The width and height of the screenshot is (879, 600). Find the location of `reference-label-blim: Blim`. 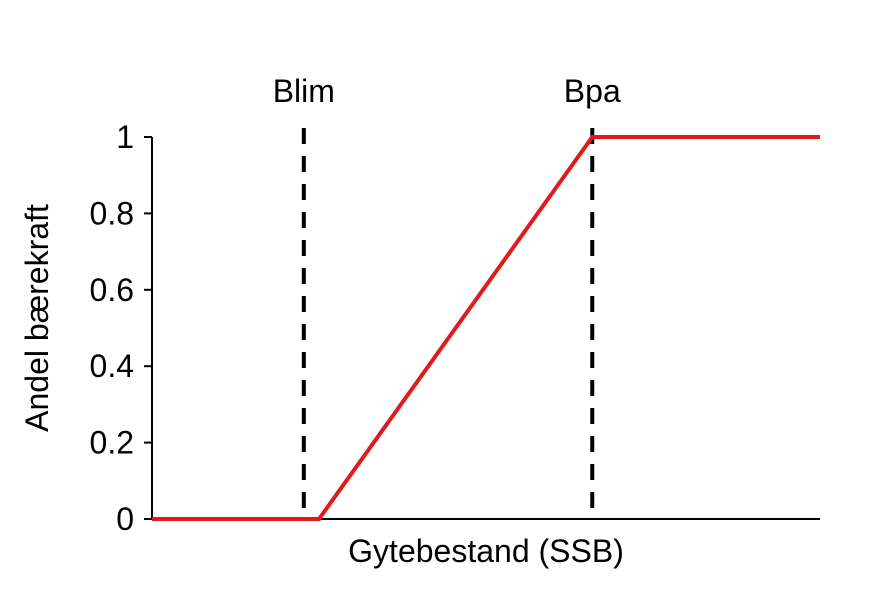

reference-label-blim: Blim is located at coordinates (304, 91).